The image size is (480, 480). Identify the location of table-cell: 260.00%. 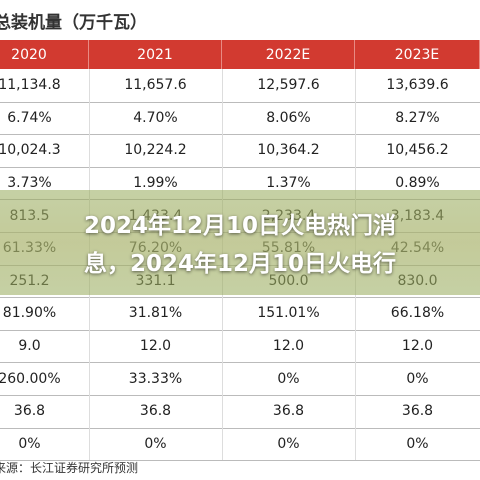
(30, 378).